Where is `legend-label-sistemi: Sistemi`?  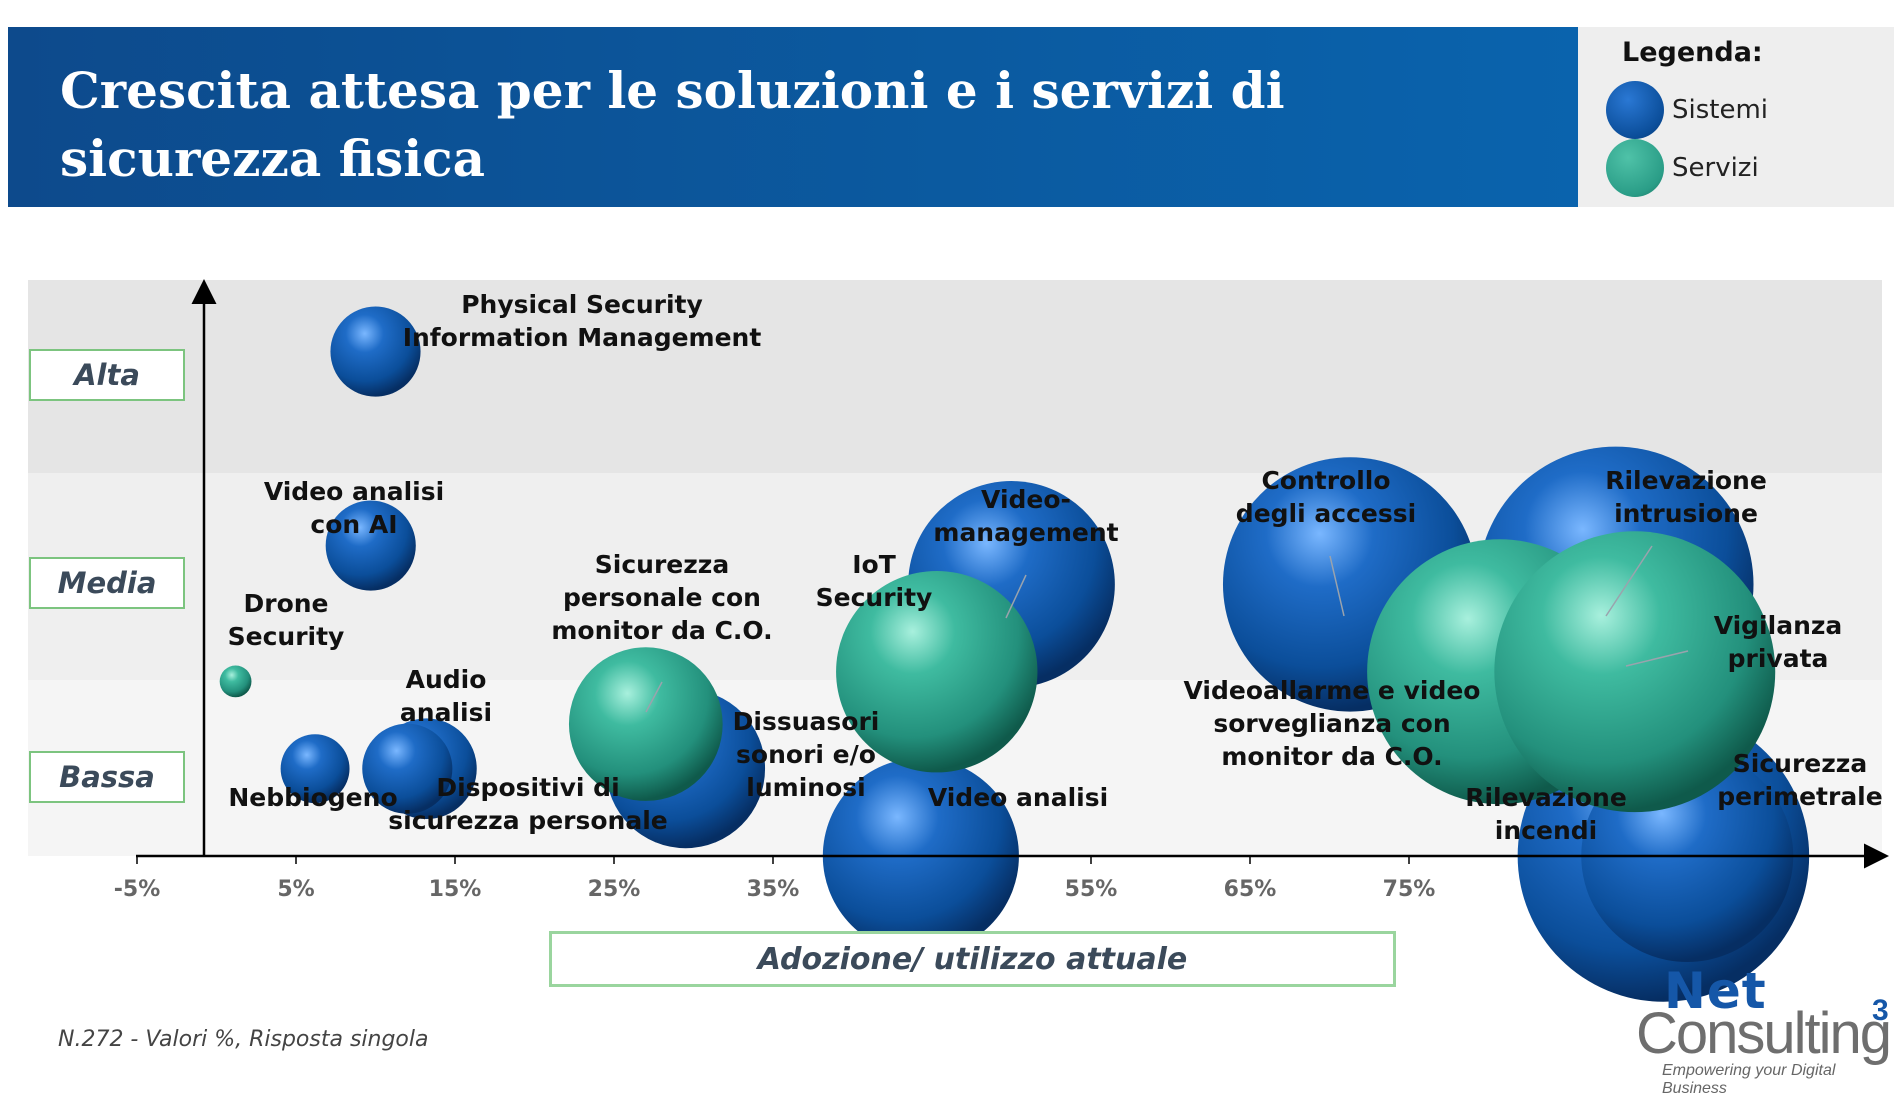 legend-label-sistemi: Sistemi is located at coordinates (1720, 110).